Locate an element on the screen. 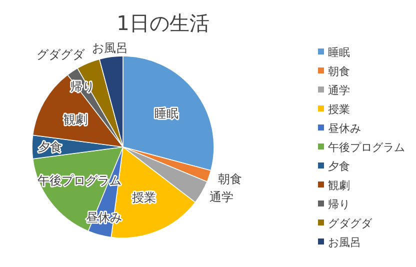  legend-label: 夕食 is located at coordinates (339, 166).